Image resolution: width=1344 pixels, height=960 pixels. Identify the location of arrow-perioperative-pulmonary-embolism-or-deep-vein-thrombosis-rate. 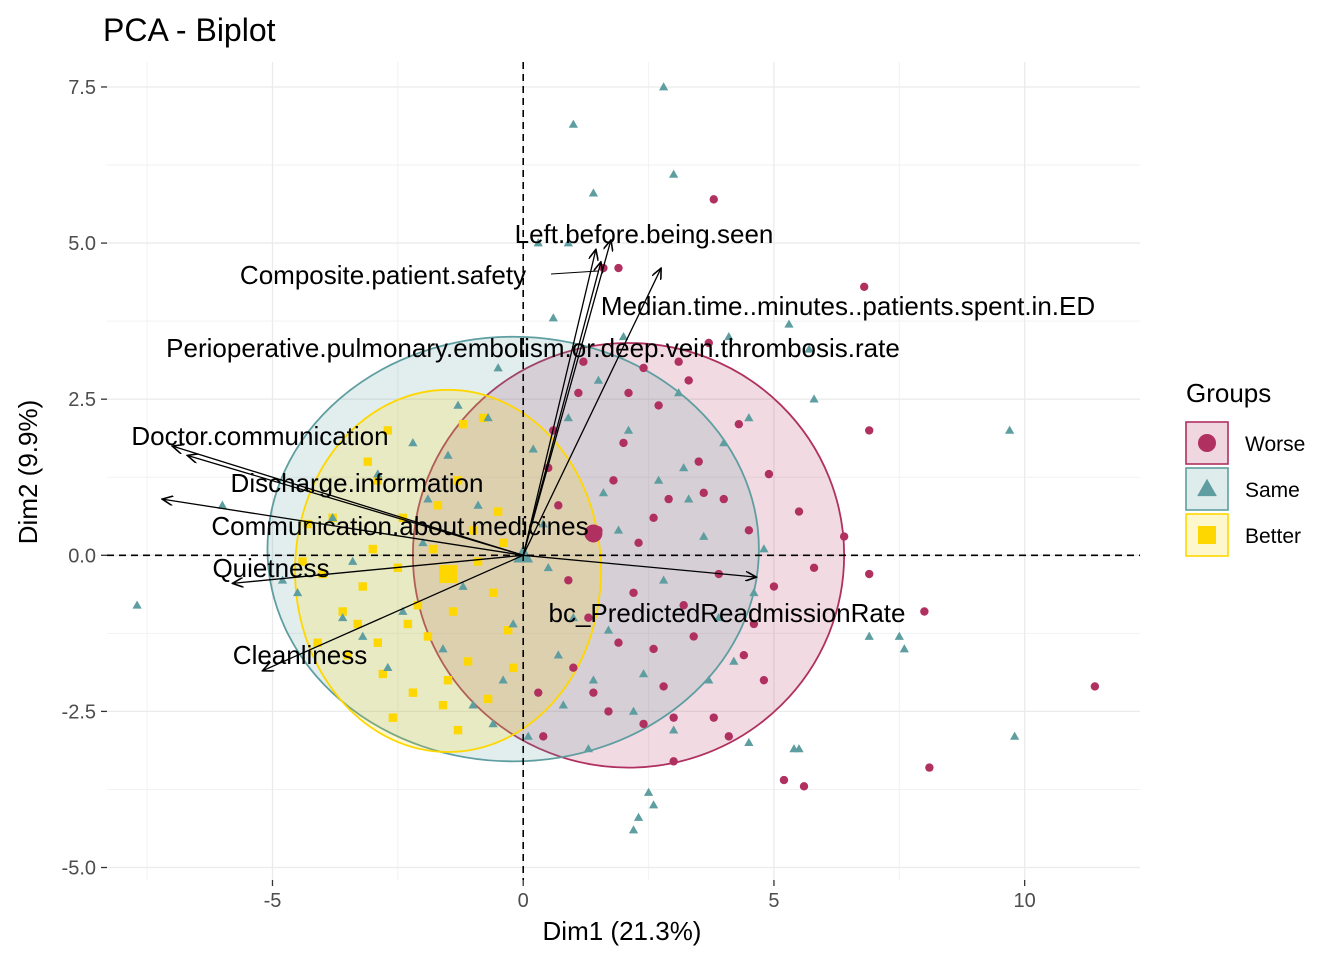
(559, 402).